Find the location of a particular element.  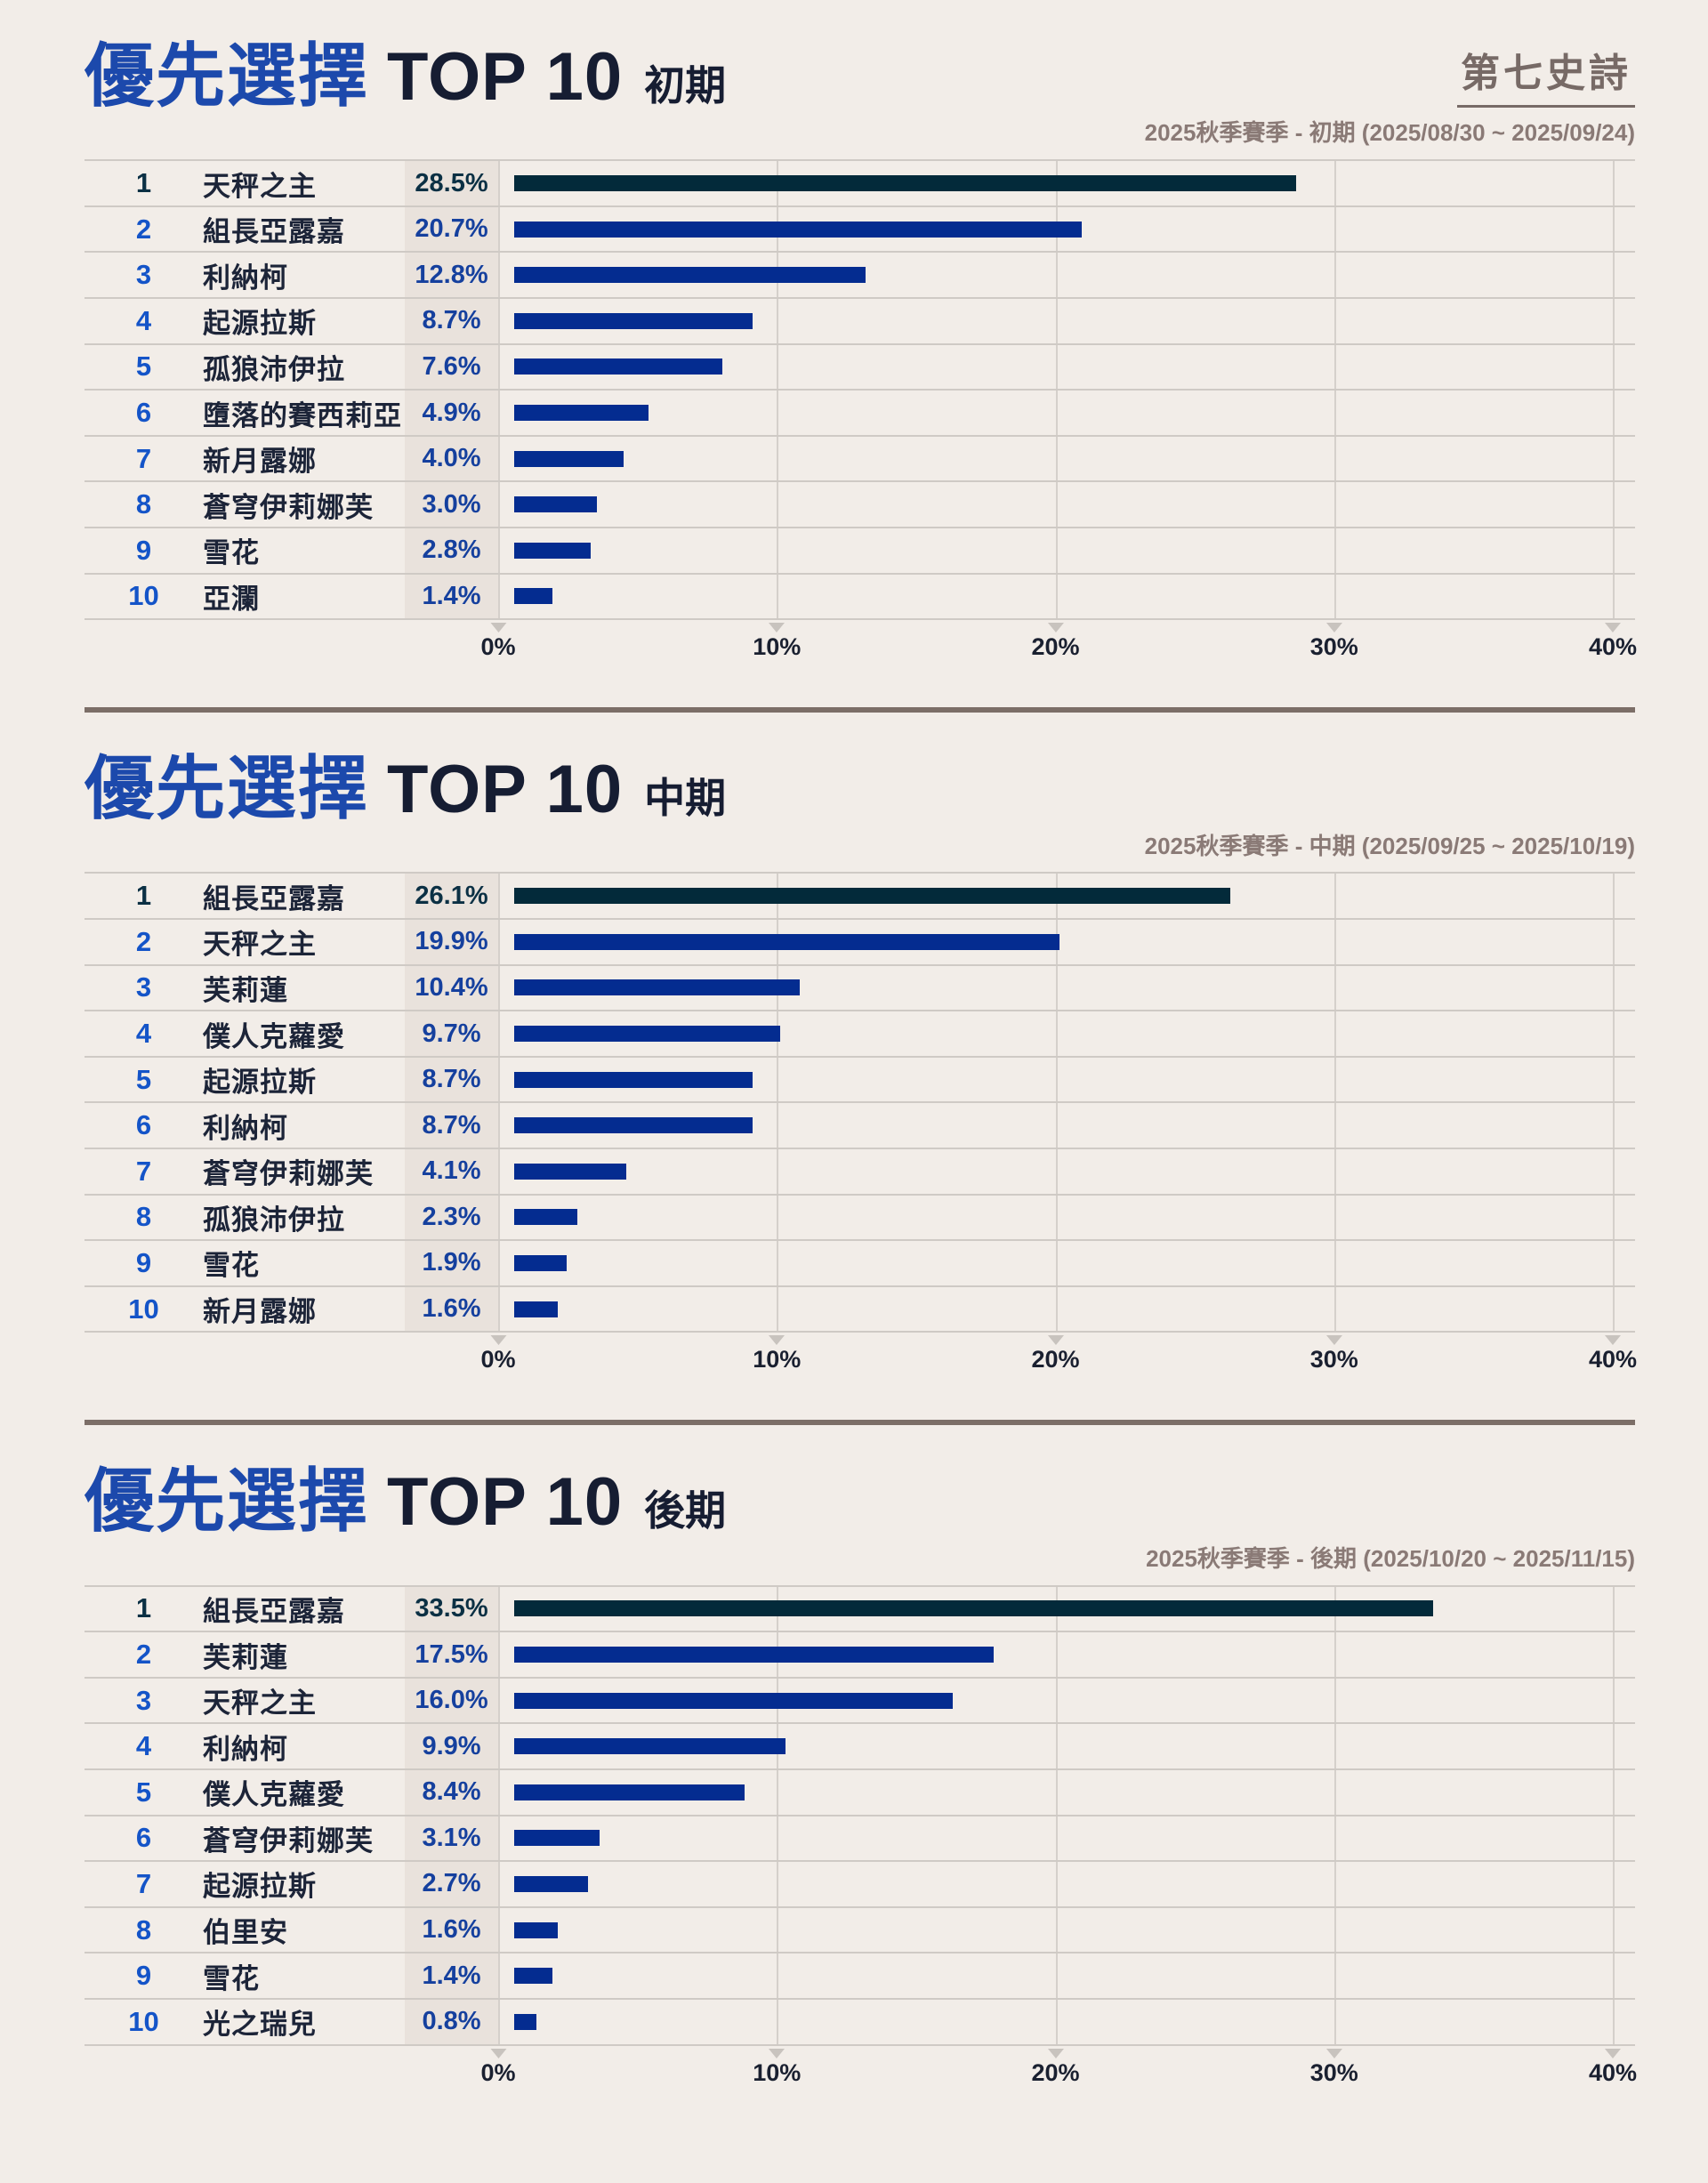

table-row: 10 亞瀾 1.4% is located at coordinates (860, 598).